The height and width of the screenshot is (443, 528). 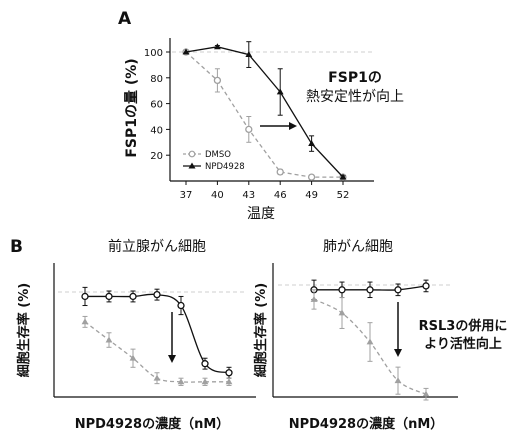 What do you see at coordinates (156, 79) in the screenshot?
I see `chart-a-y-tick-label: 80` at bounding box center [156, 79].